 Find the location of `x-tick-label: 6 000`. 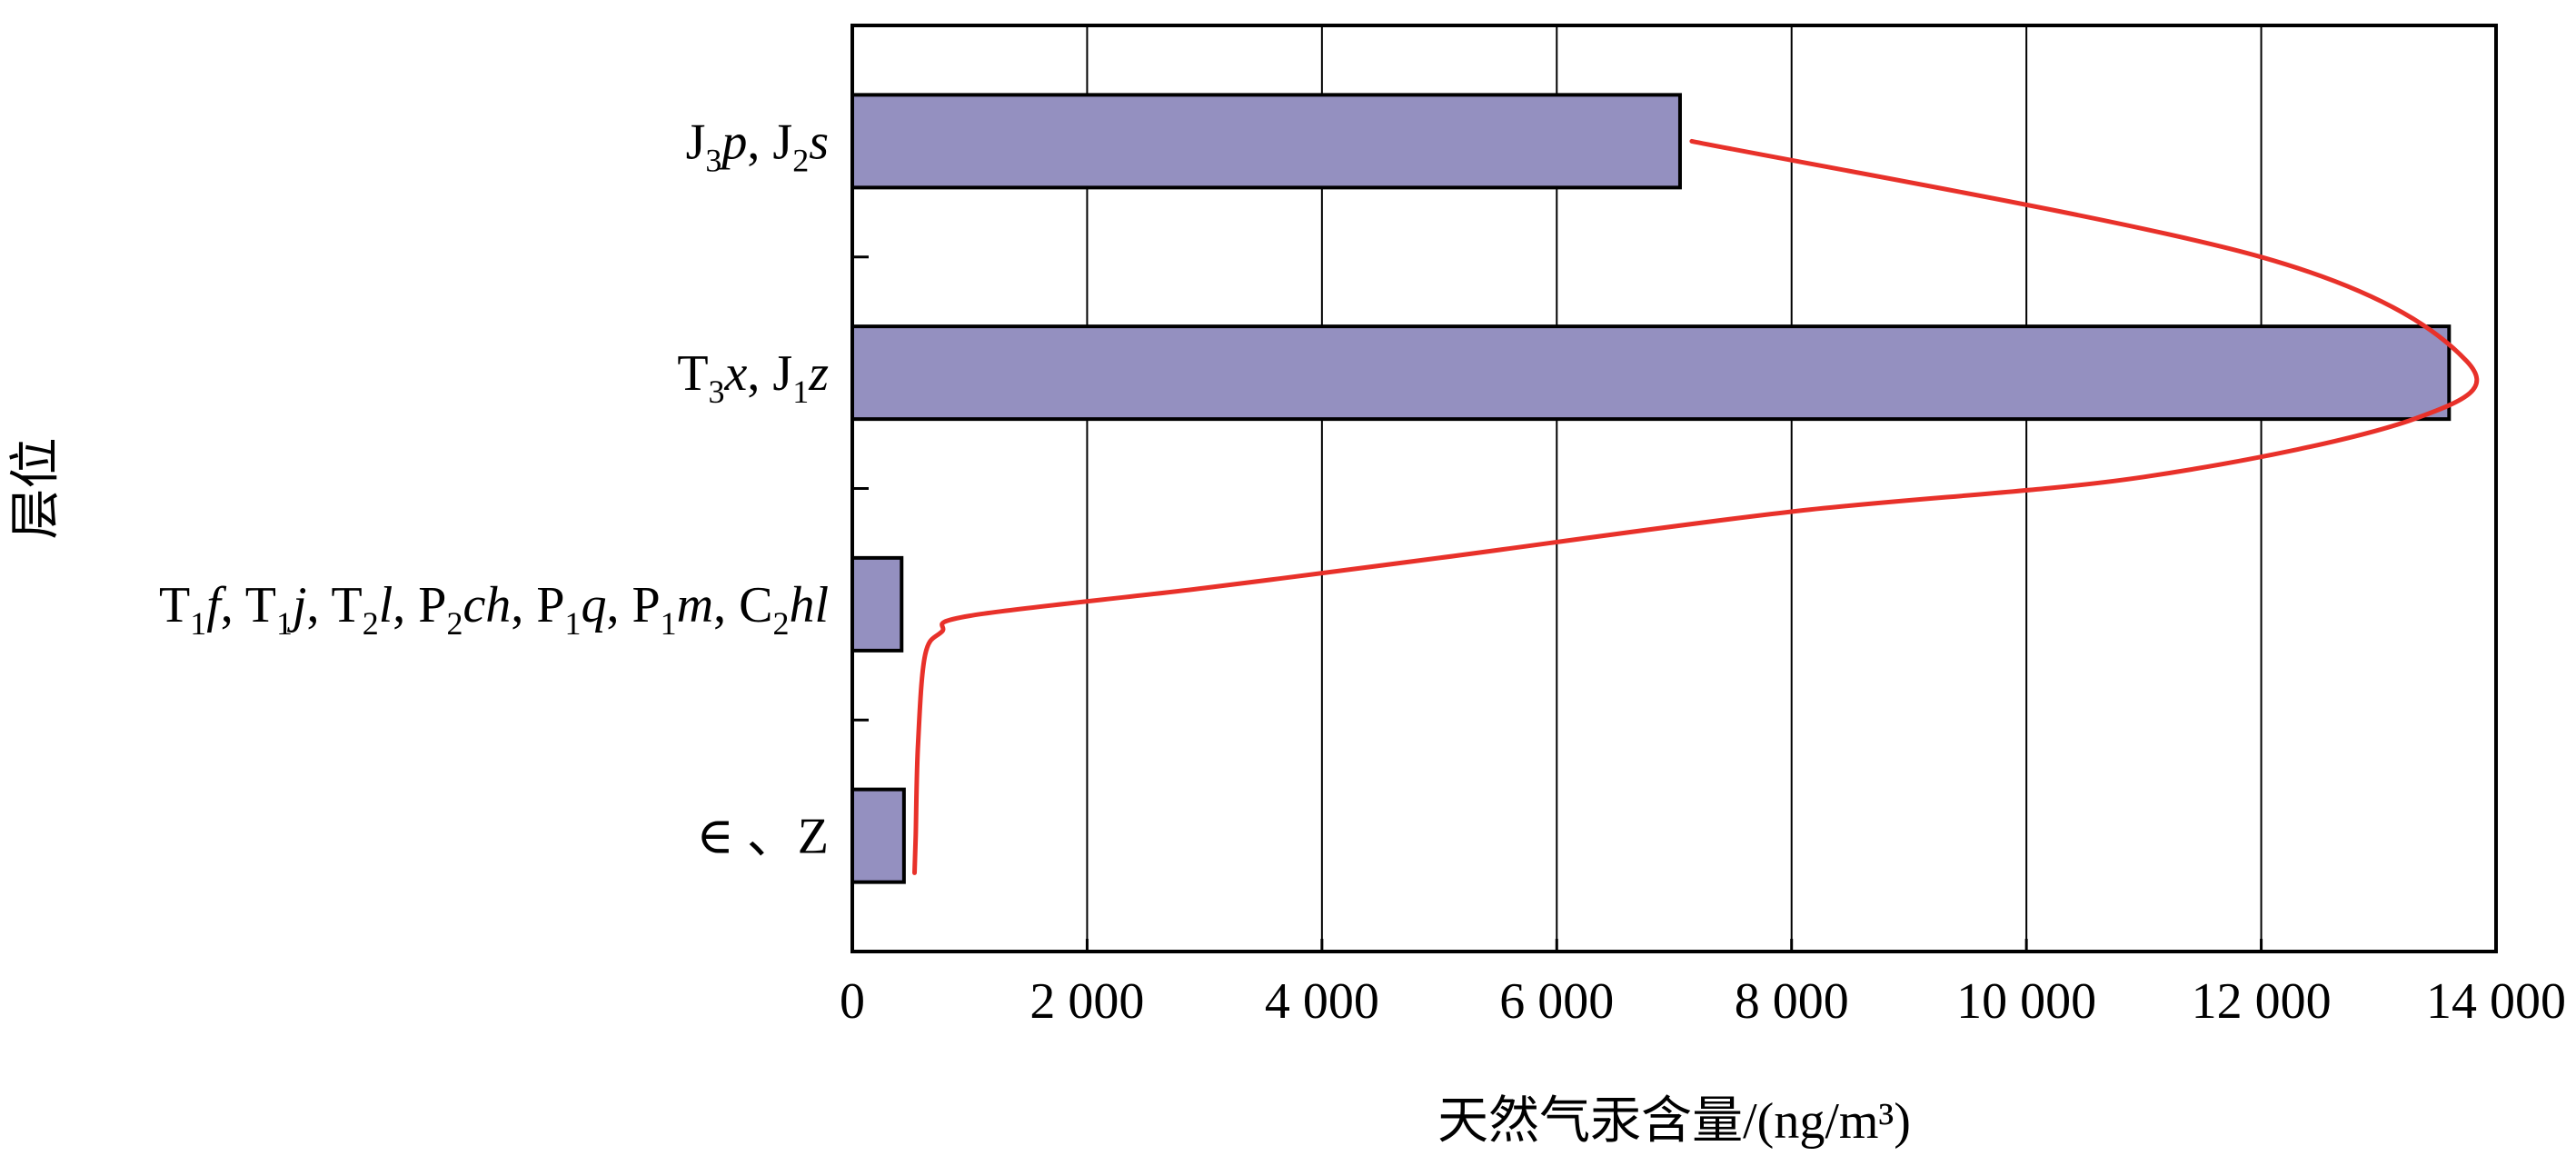

x-tick-label: 6 000 is located at coordinates (1556, 1001).